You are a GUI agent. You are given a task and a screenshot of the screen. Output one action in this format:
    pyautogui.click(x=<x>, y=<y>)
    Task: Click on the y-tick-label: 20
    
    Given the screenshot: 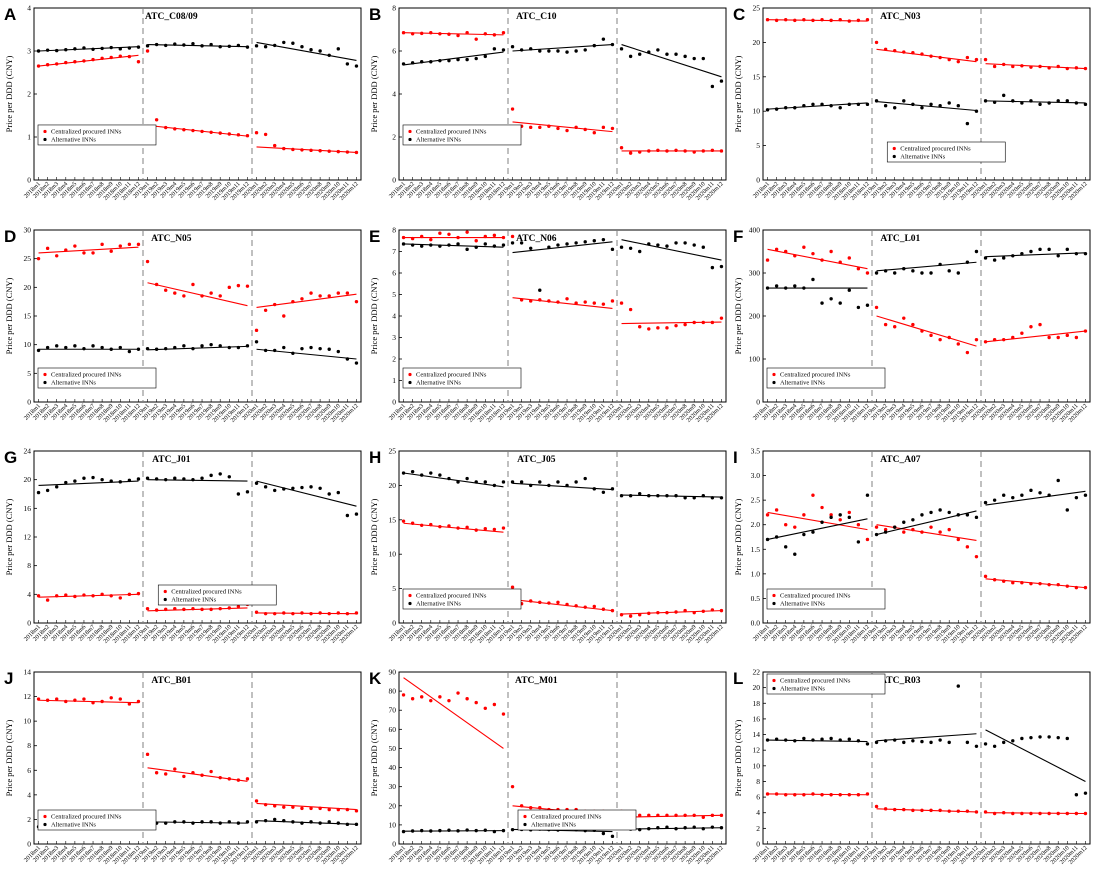 What is the action you would take?
    pyautogui.click(x=28, y=479)
    